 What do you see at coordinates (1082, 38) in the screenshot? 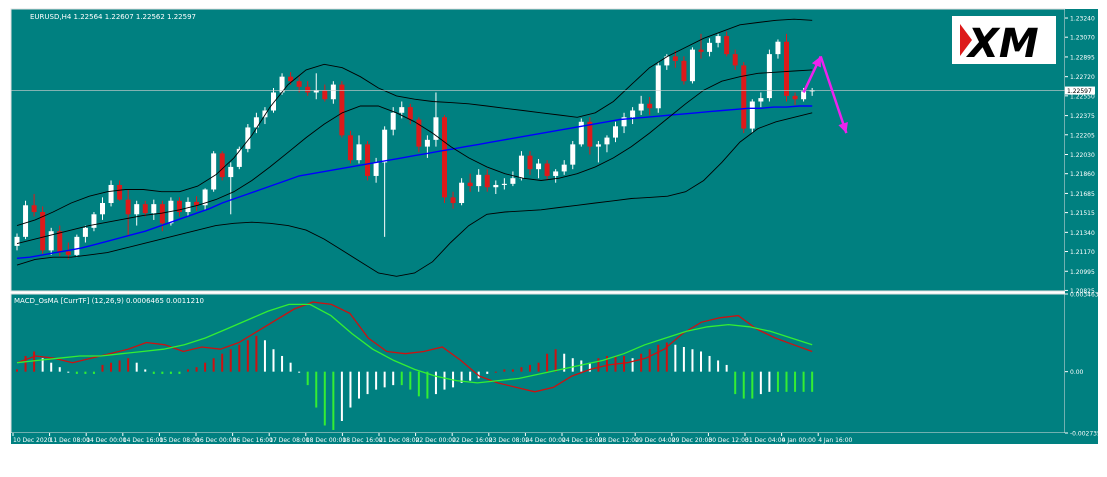
I see `price-tick-label: 1.23070` at bounding box center [1082, 38].